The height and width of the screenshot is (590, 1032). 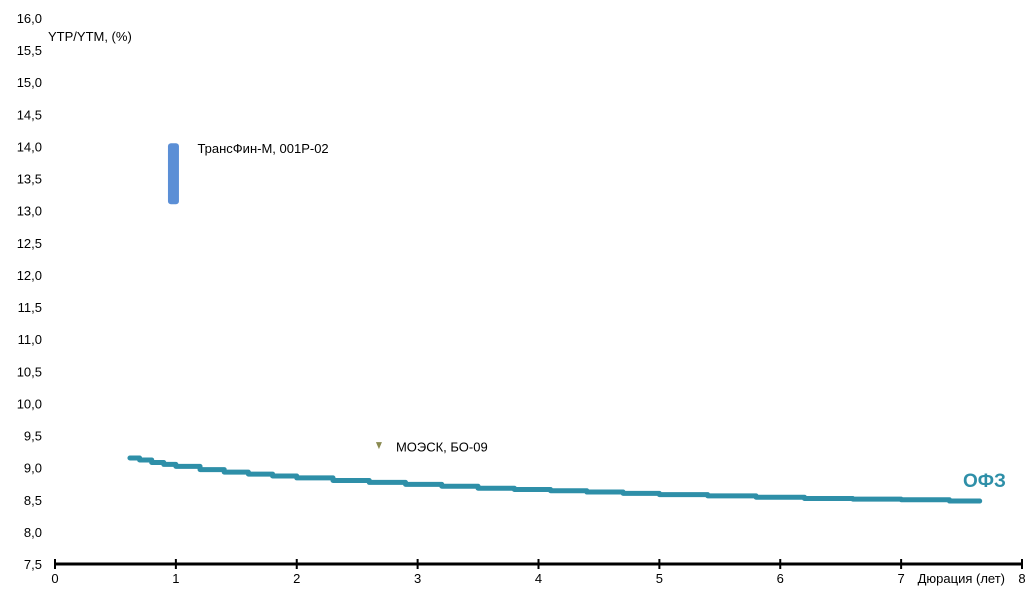 I want to click on moesk-point, so click(x=378, y=446).